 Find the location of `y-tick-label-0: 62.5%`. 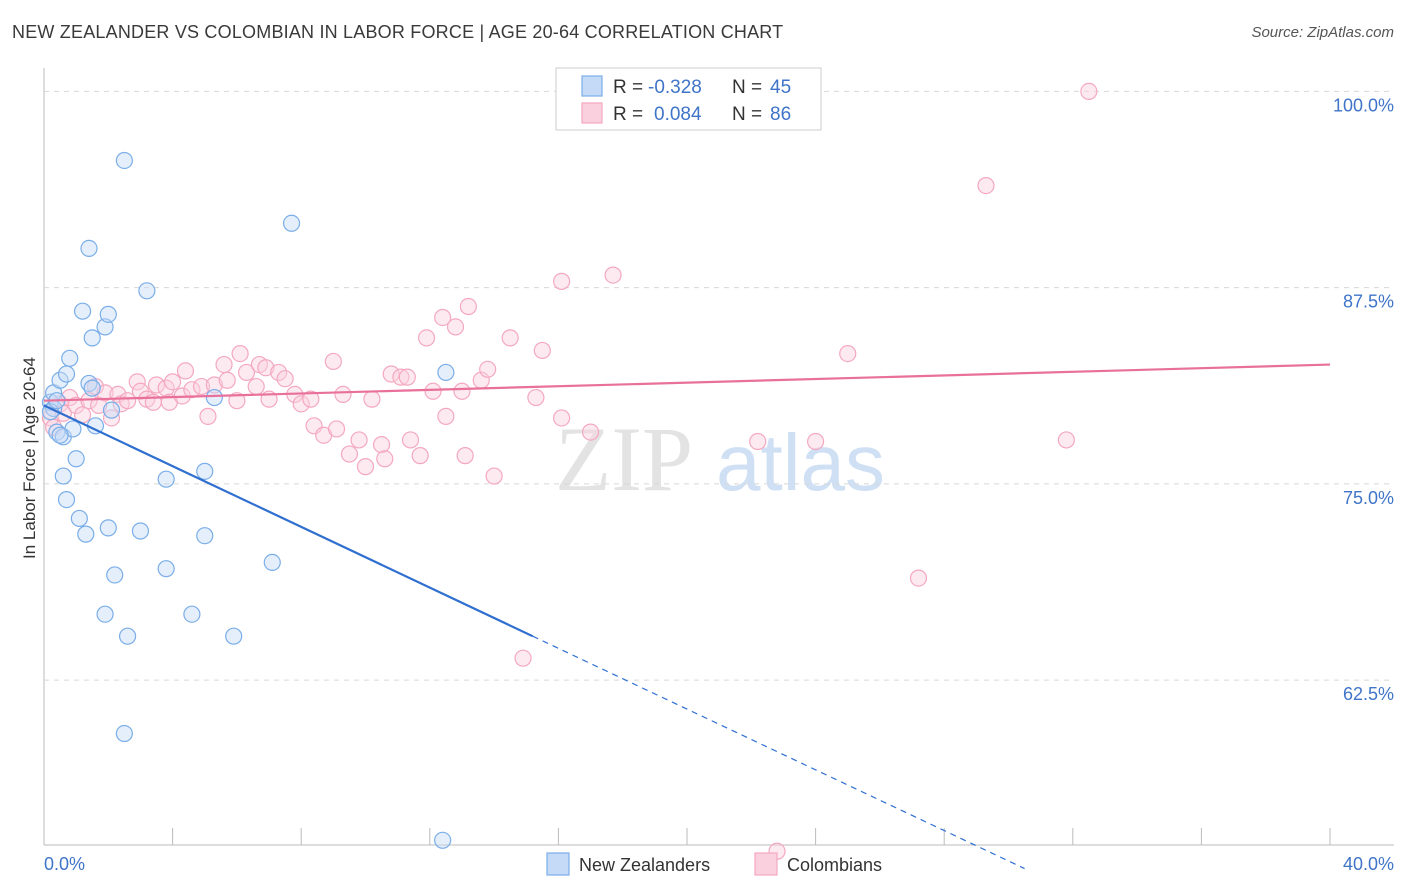

y-tick-label-0: 62.5% is located at coordinates (1368, 694).